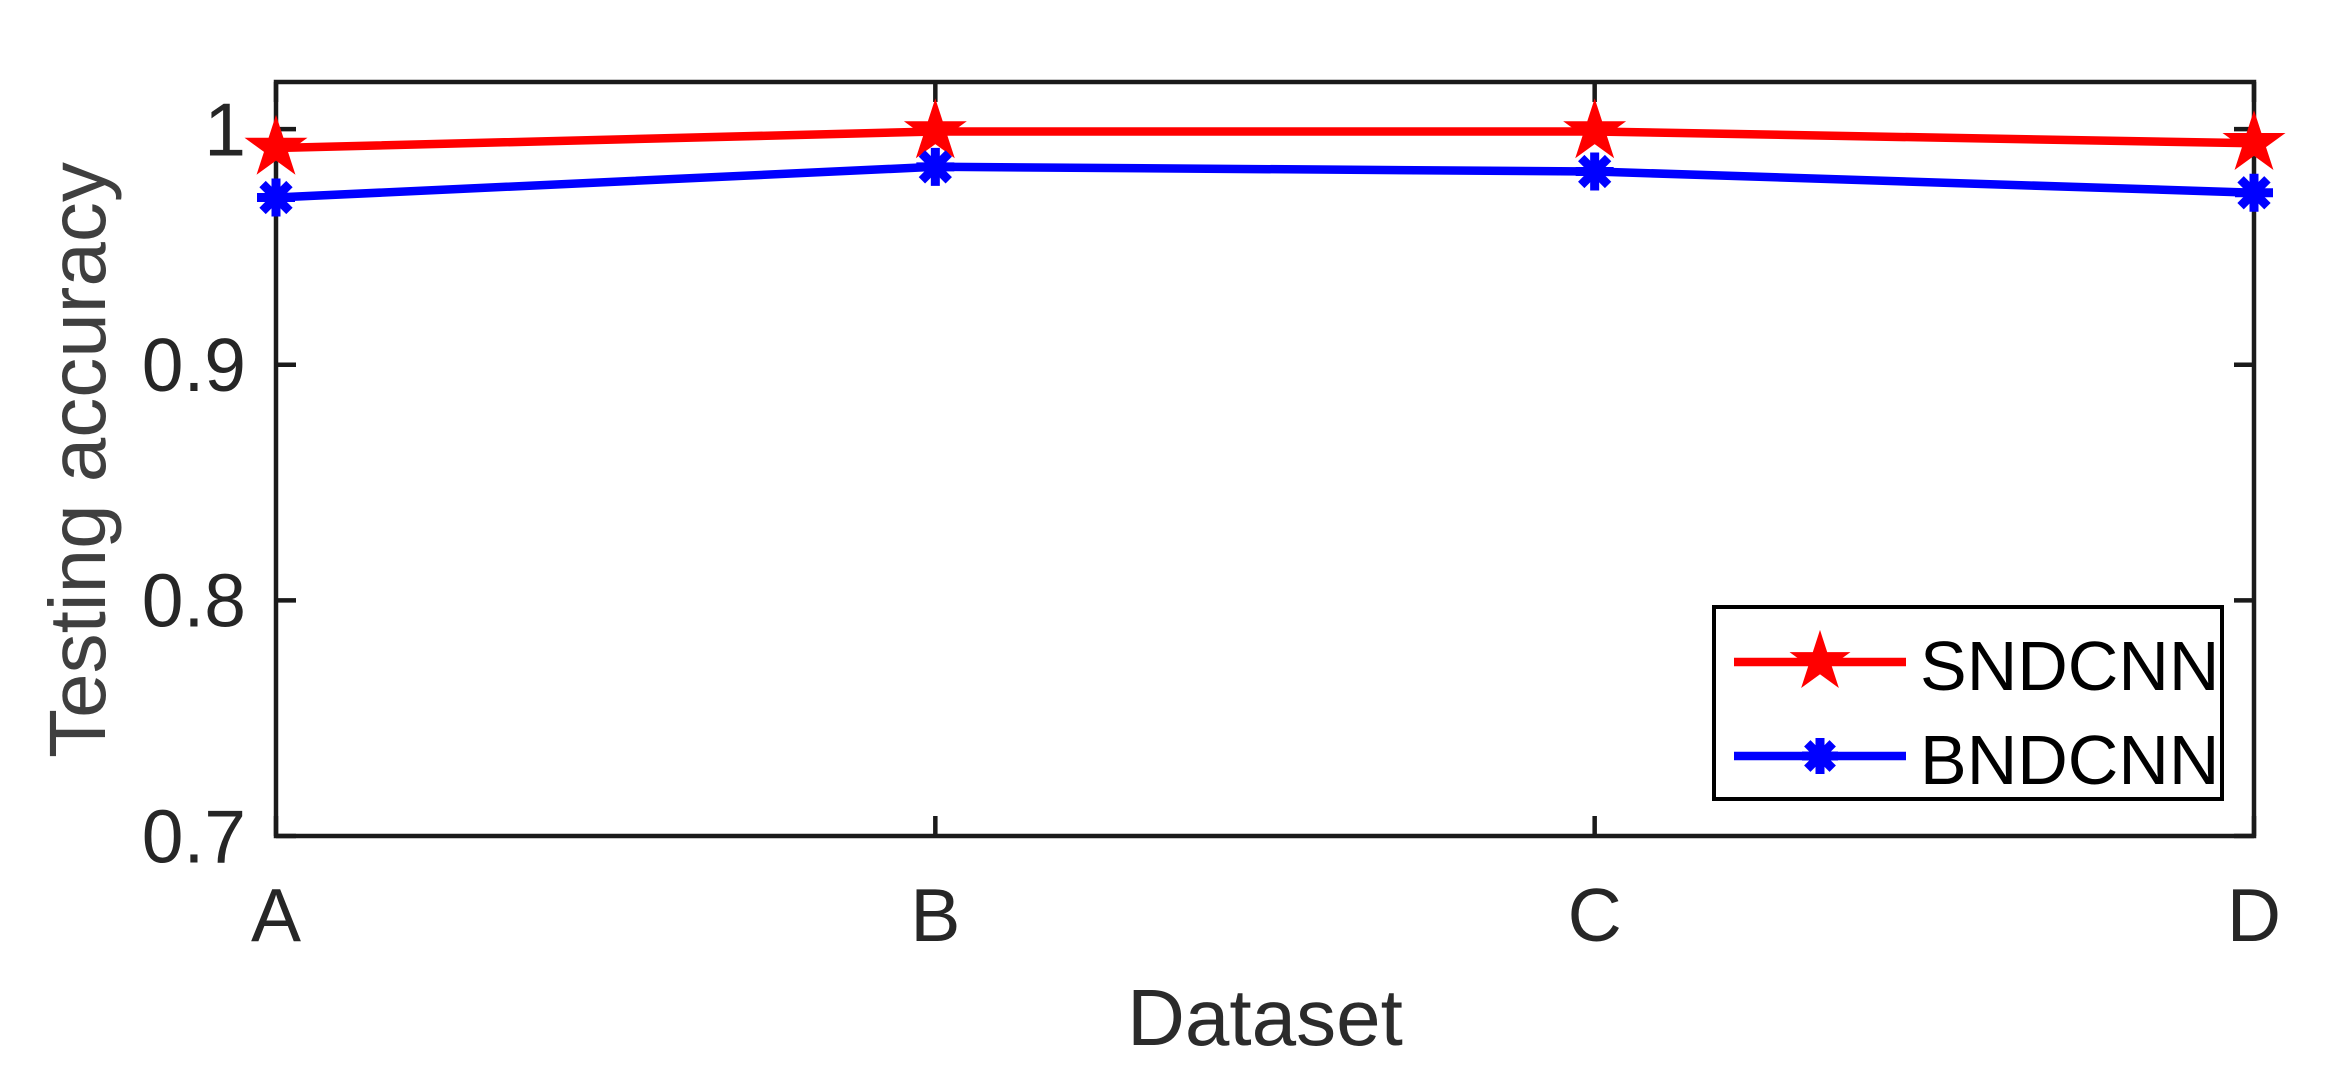  I want to click on data-series, so click(1265, 157).